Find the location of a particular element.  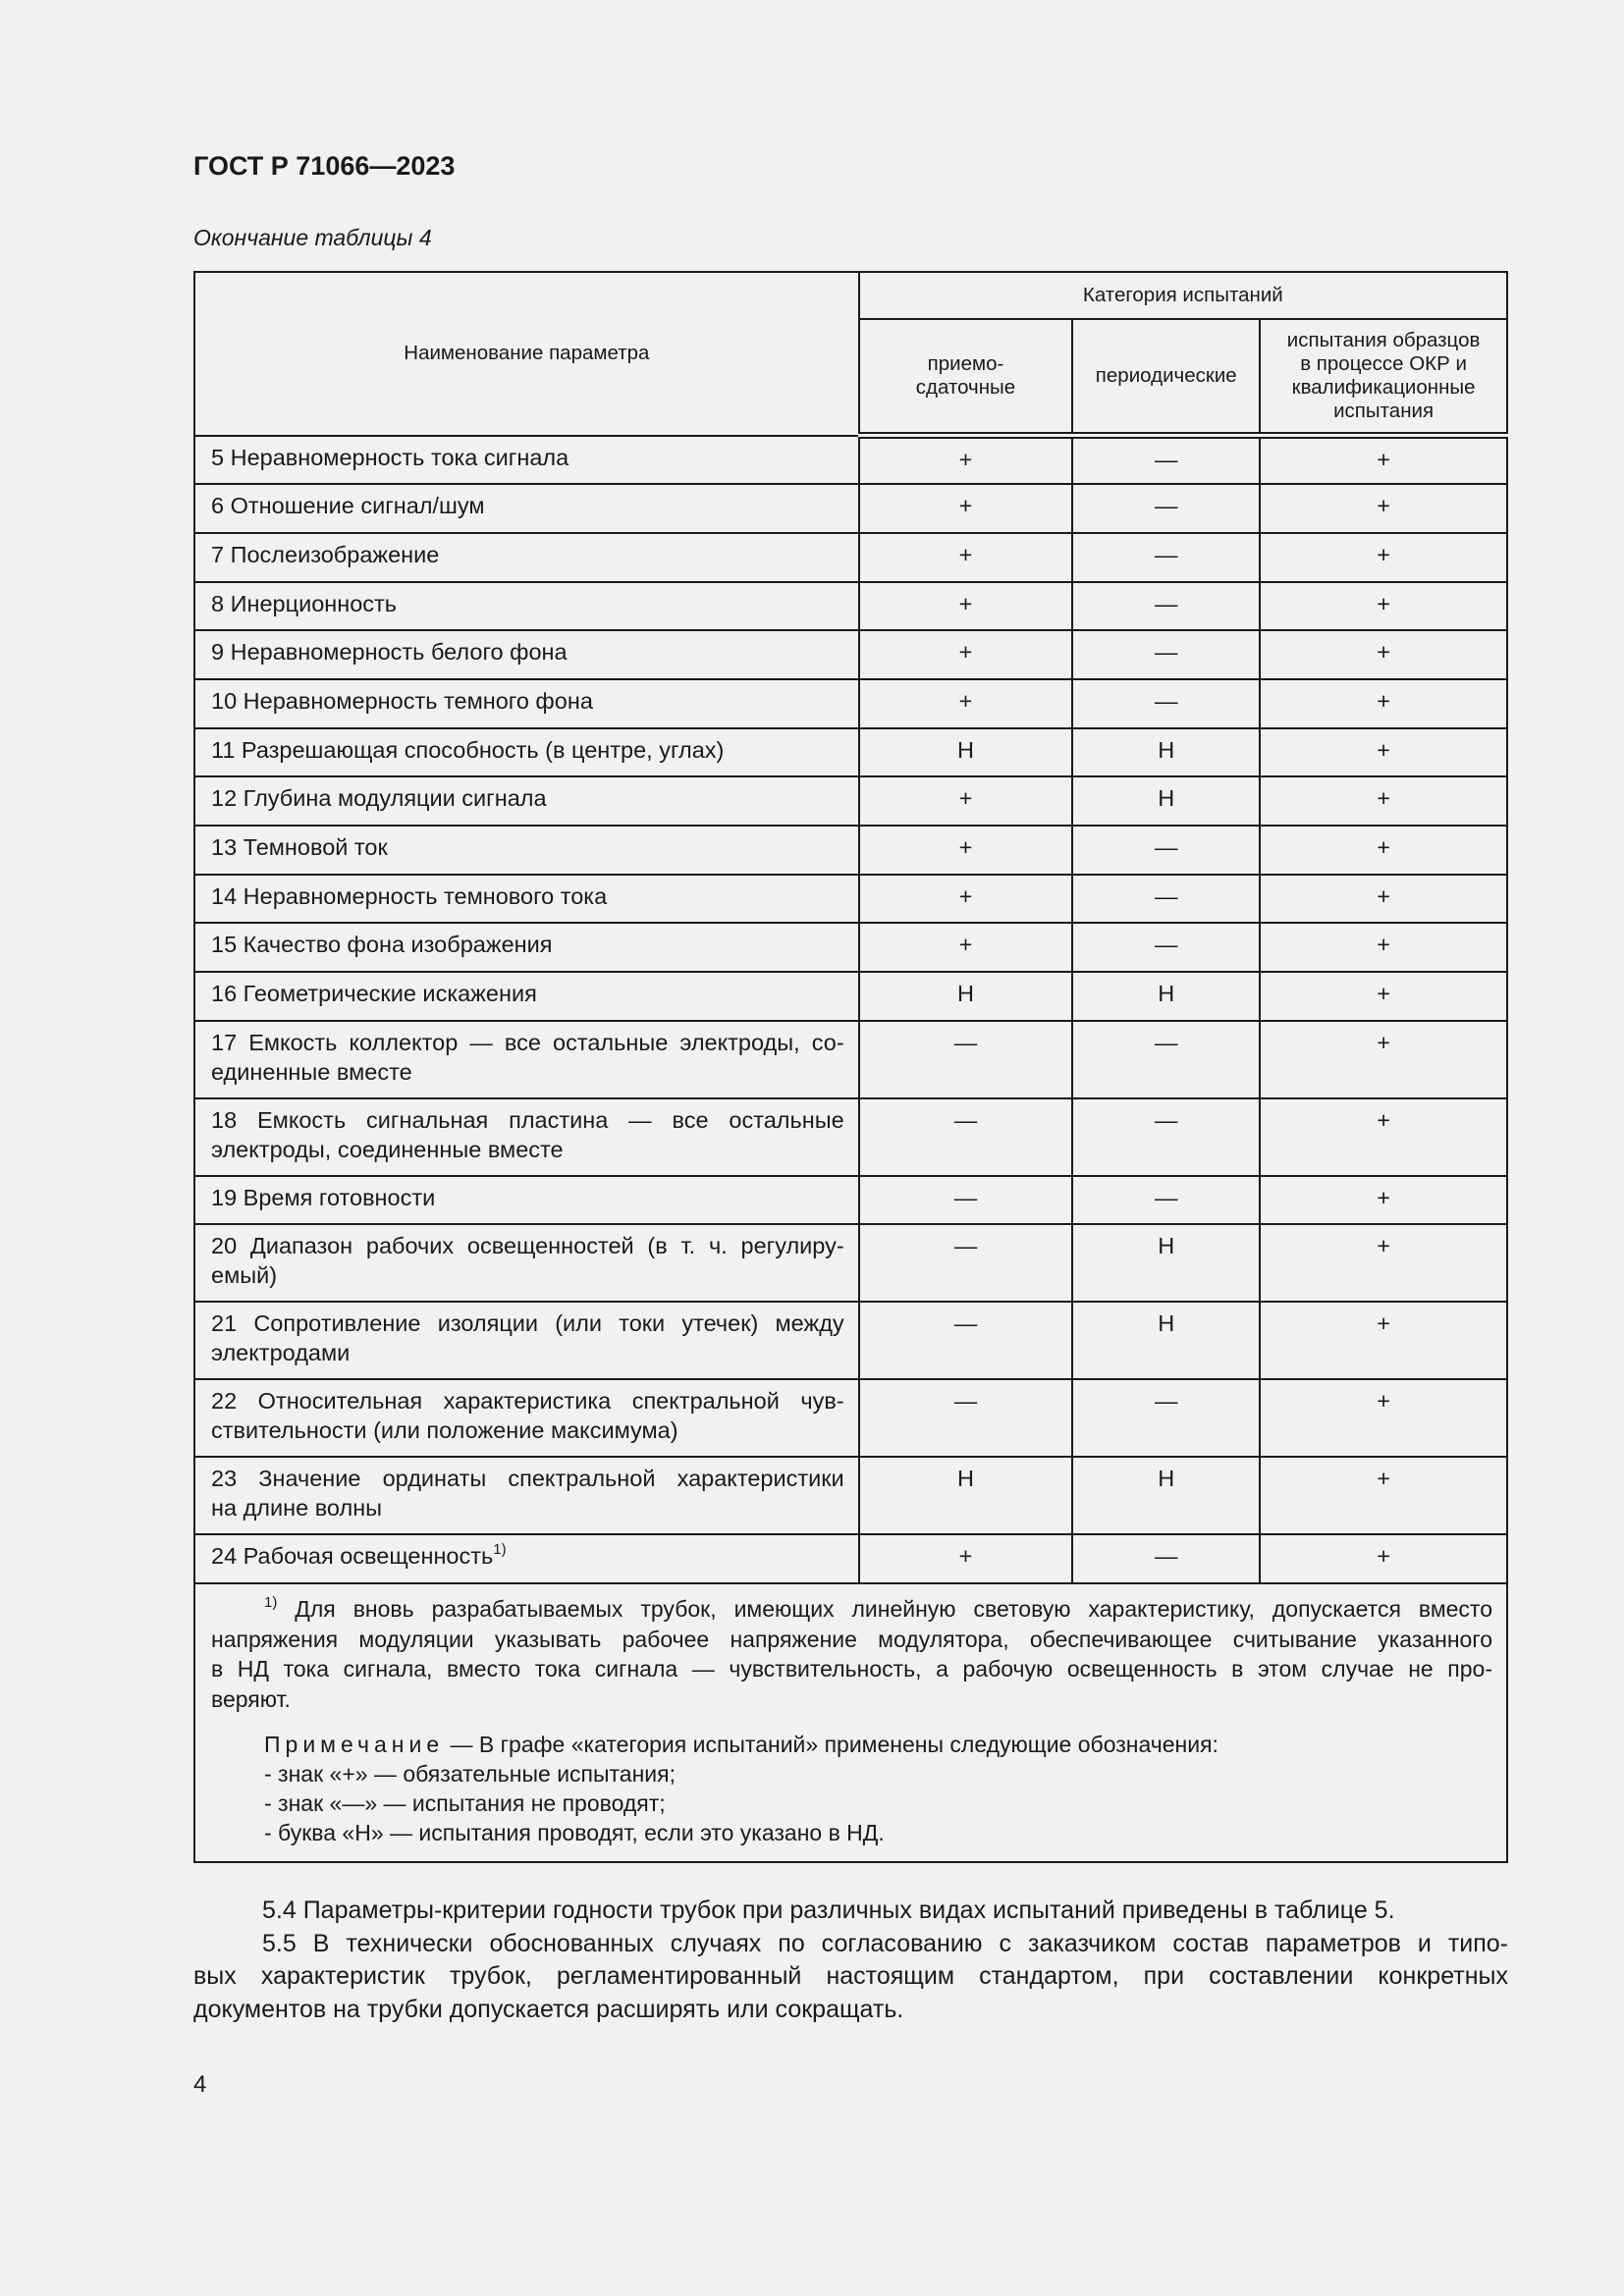

parameter-name-line: 9 Неравномерность белого фона is located at coordinates (389, 652).